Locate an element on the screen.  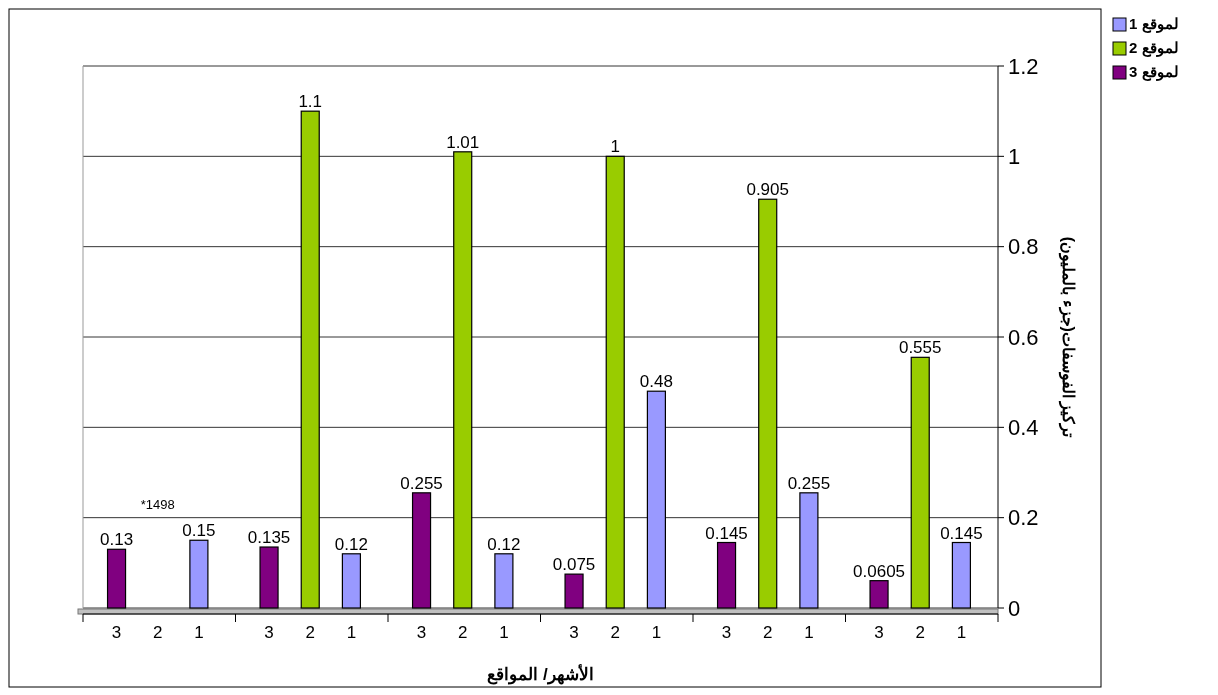
y-tick-label: 0.8 is located at coordinates (1023, 247).